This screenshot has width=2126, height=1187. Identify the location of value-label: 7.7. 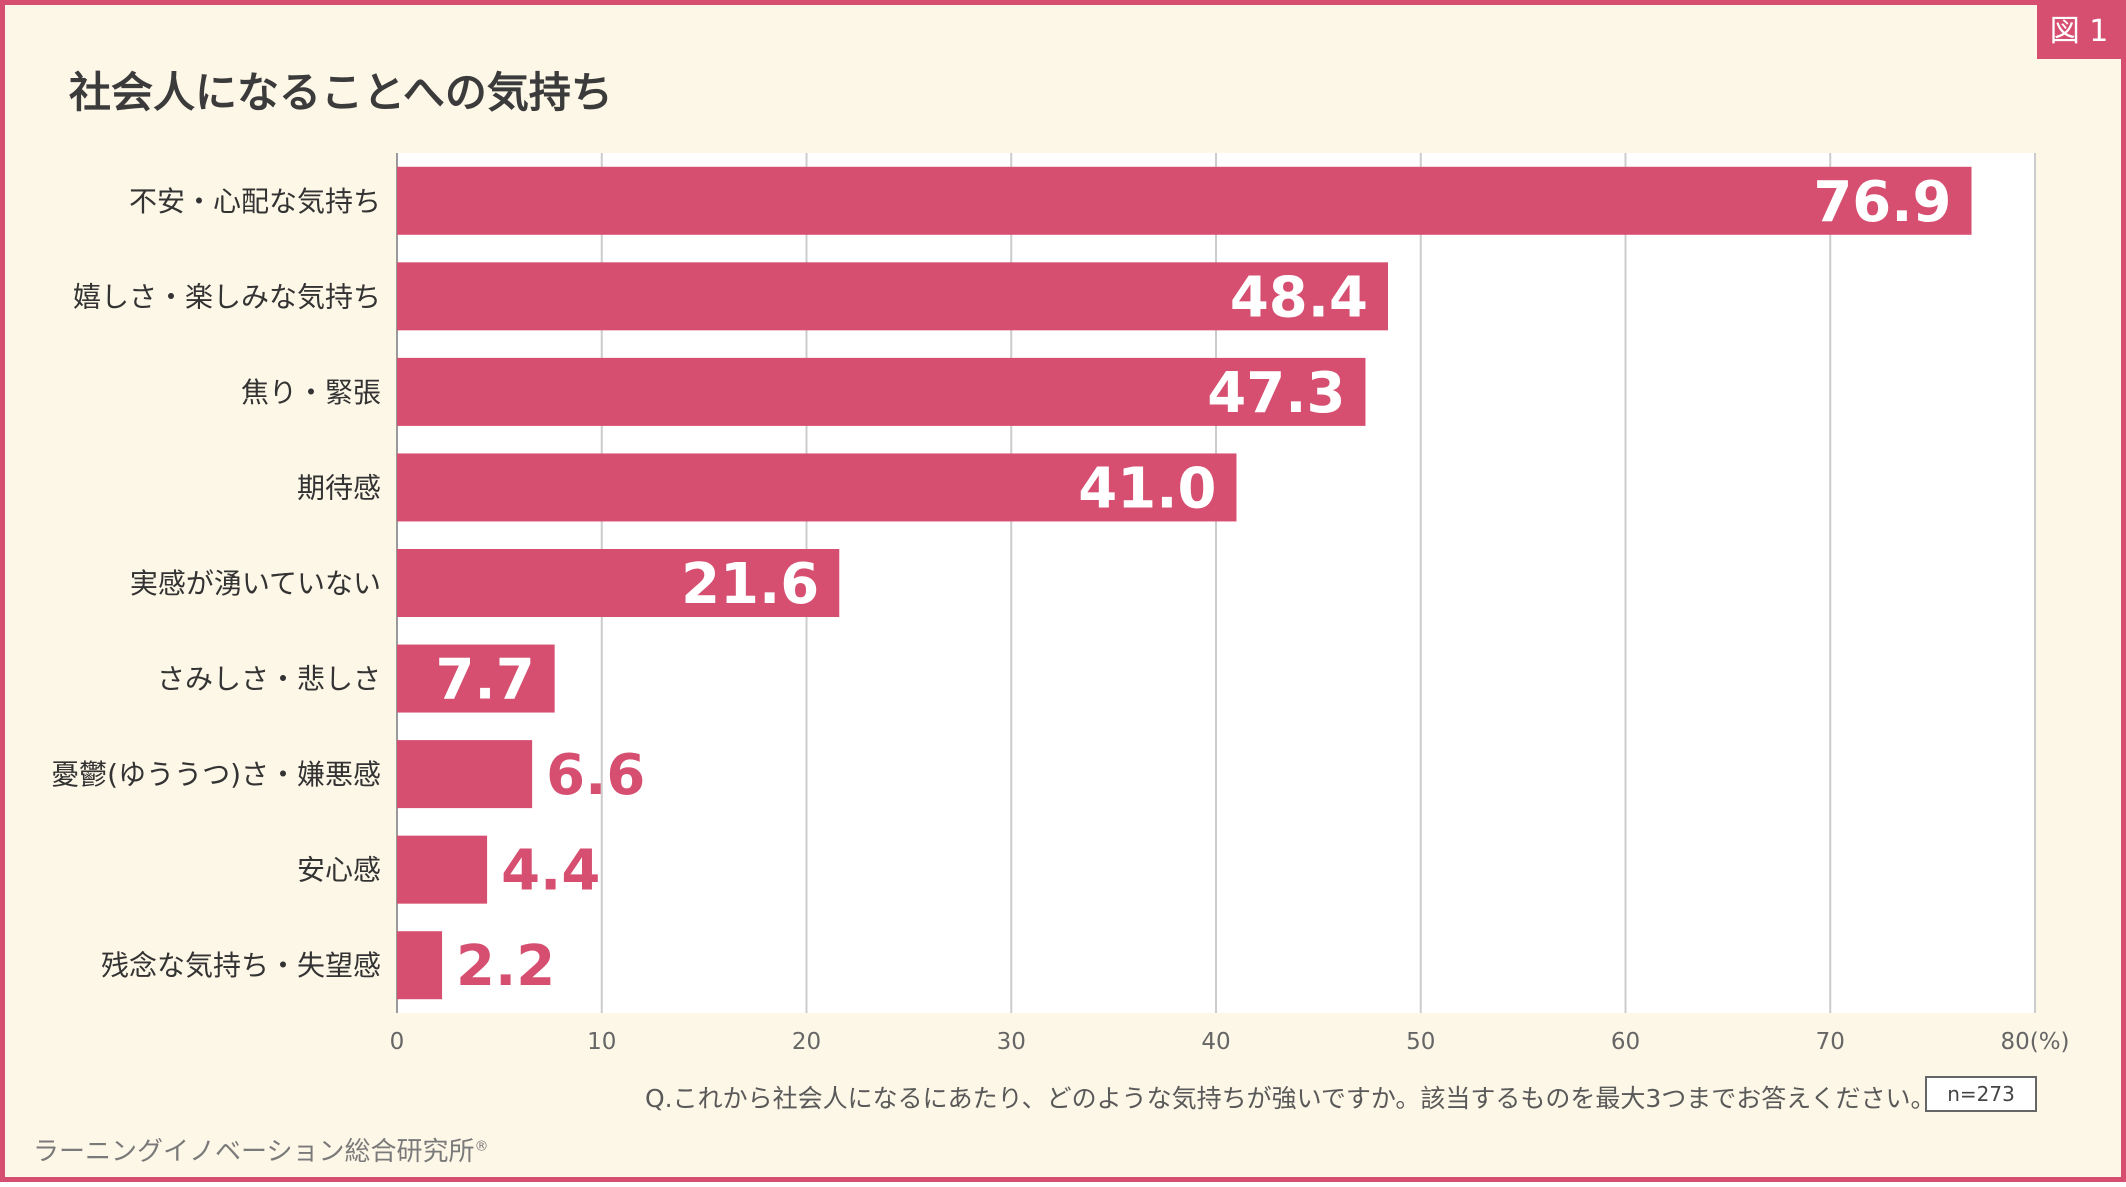
(484, 680).